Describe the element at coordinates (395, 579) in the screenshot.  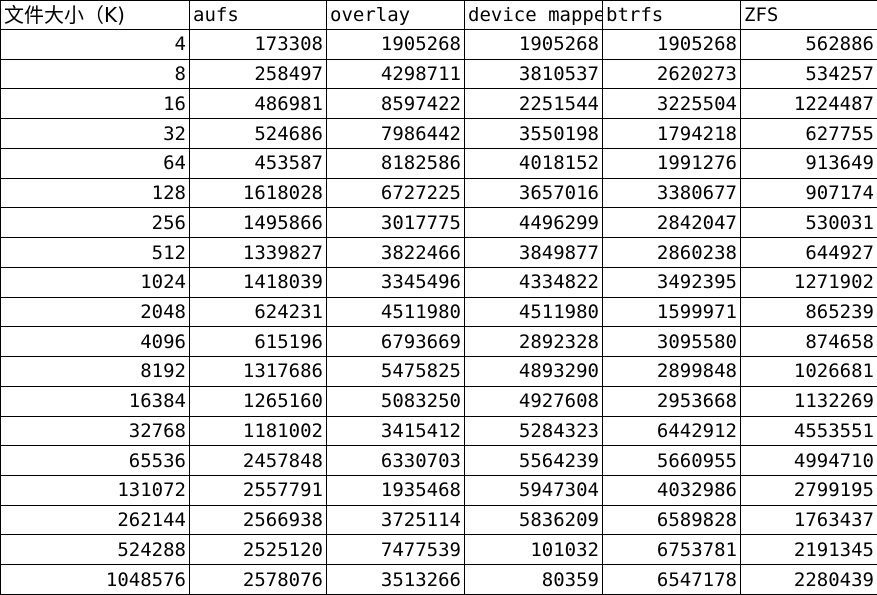
I see `cell-overlay: 3513266` at that location.